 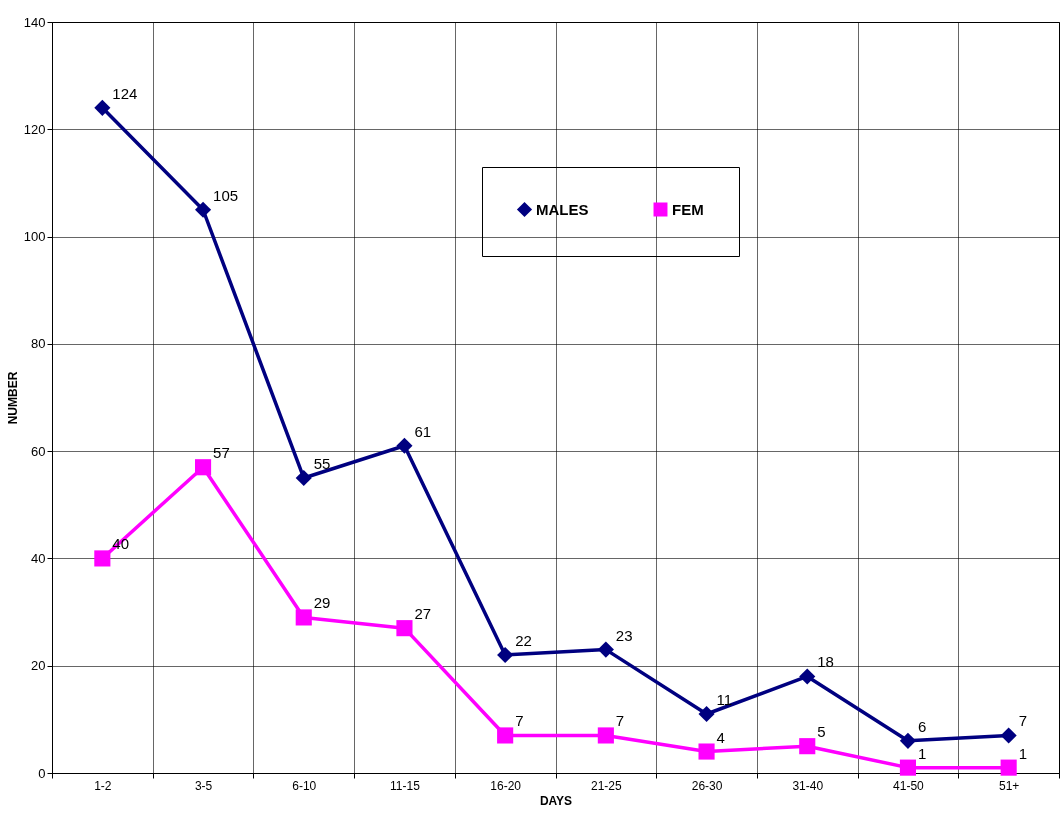 I want to click on x-tick-label: 16-20, so click(x=506, y=785).